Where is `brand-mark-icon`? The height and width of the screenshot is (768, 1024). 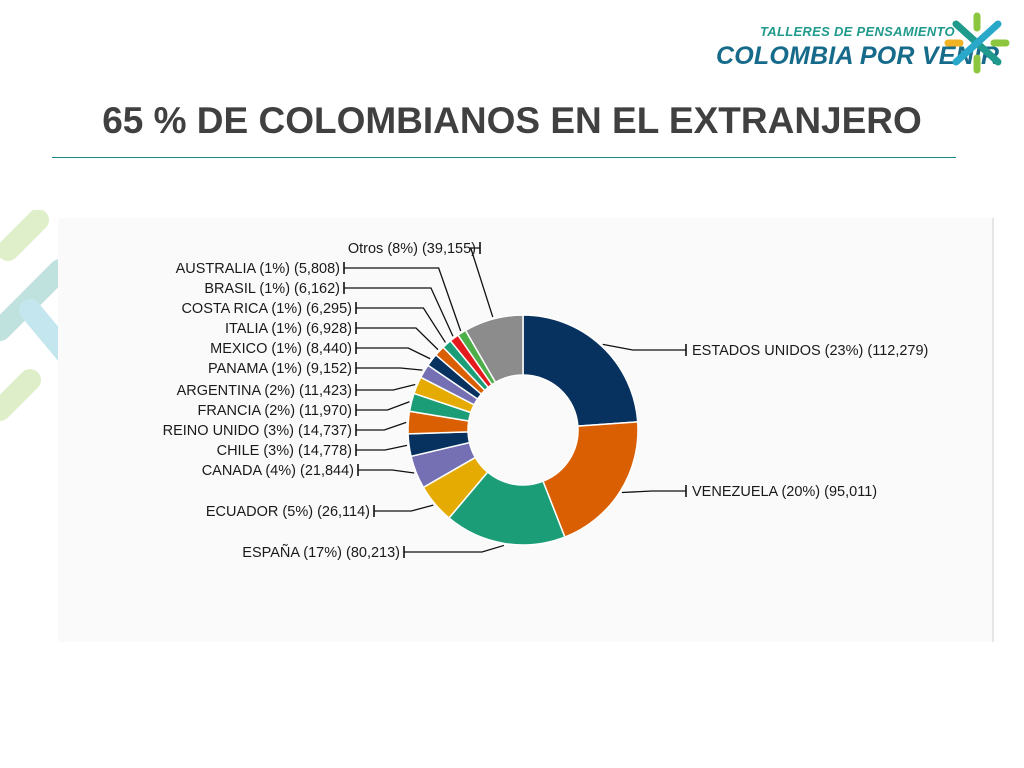 brand-mark-icon is located at coordinates (977, 43).